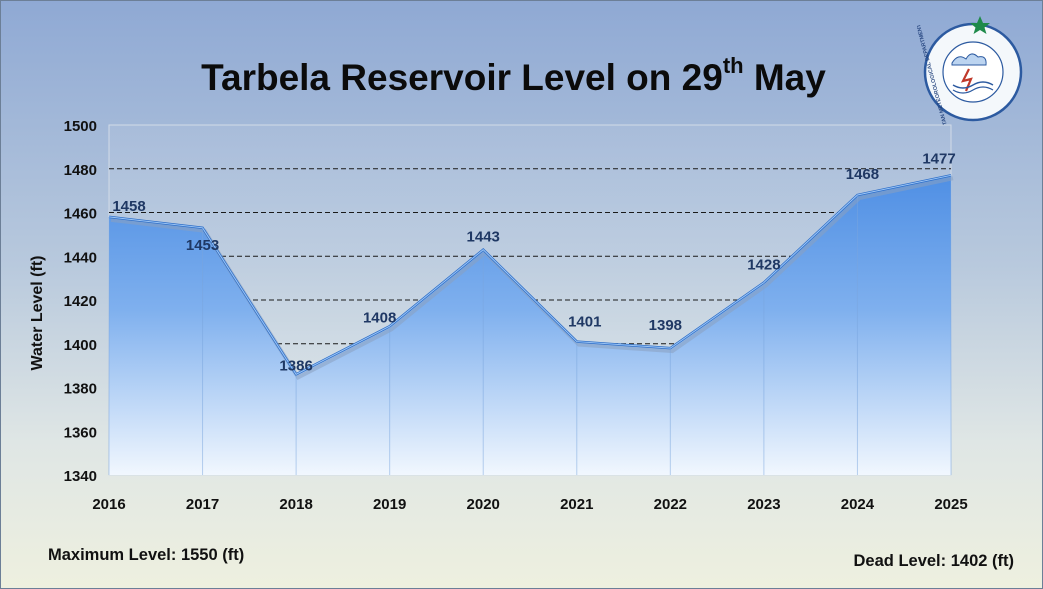 The image size is (1043, 589). Describe the element at coordinates (970, 70) in the screenshot. I see `pmd-logo: PAKISTAN METEOROLOGICAL DEPARTMENT` at that location.